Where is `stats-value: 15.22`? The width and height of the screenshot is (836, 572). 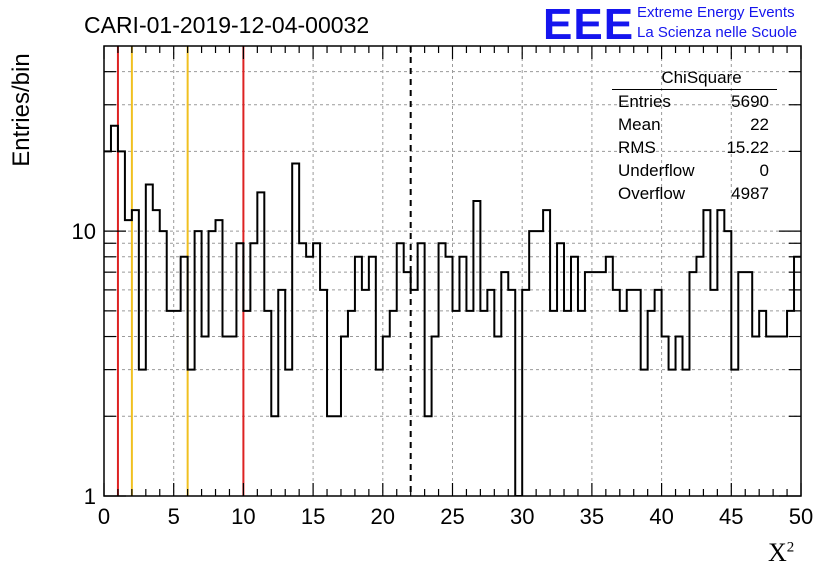
stats-value: 15.22 is located at coordinates (747, 147).